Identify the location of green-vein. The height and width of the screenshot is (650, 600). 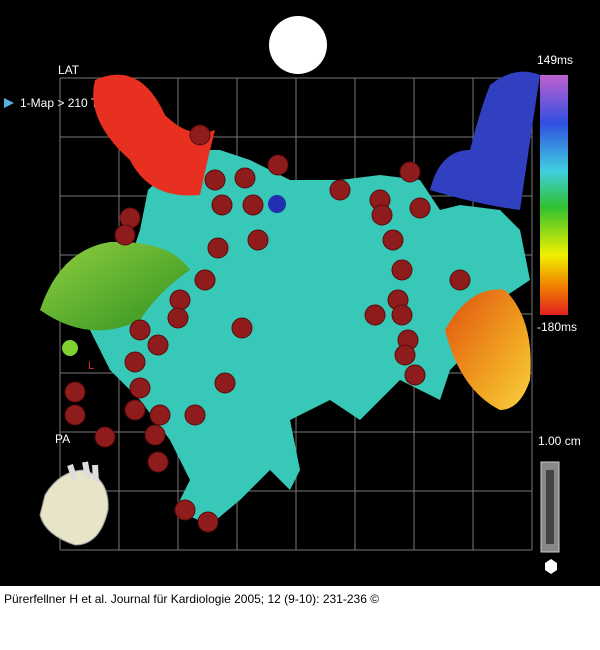
(115, 286).